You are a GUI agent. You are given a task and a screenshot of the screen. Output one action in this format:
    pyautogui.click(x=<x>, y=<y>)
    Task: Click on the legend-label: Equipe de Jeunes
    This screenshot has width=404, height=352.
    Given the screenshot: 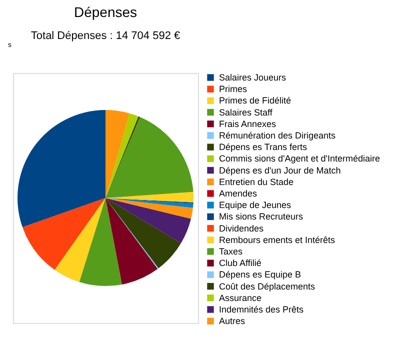 What is the action you would take?
    pyautogui.click(x=255, y=205)
    